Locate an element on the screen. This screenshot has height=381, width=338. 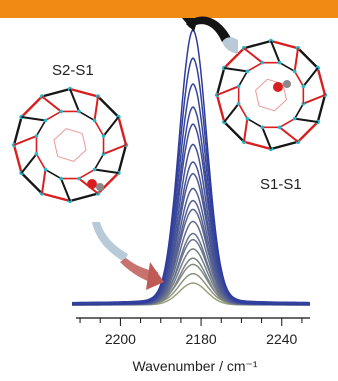
arrow-tip is located at coordinates (190, 25).